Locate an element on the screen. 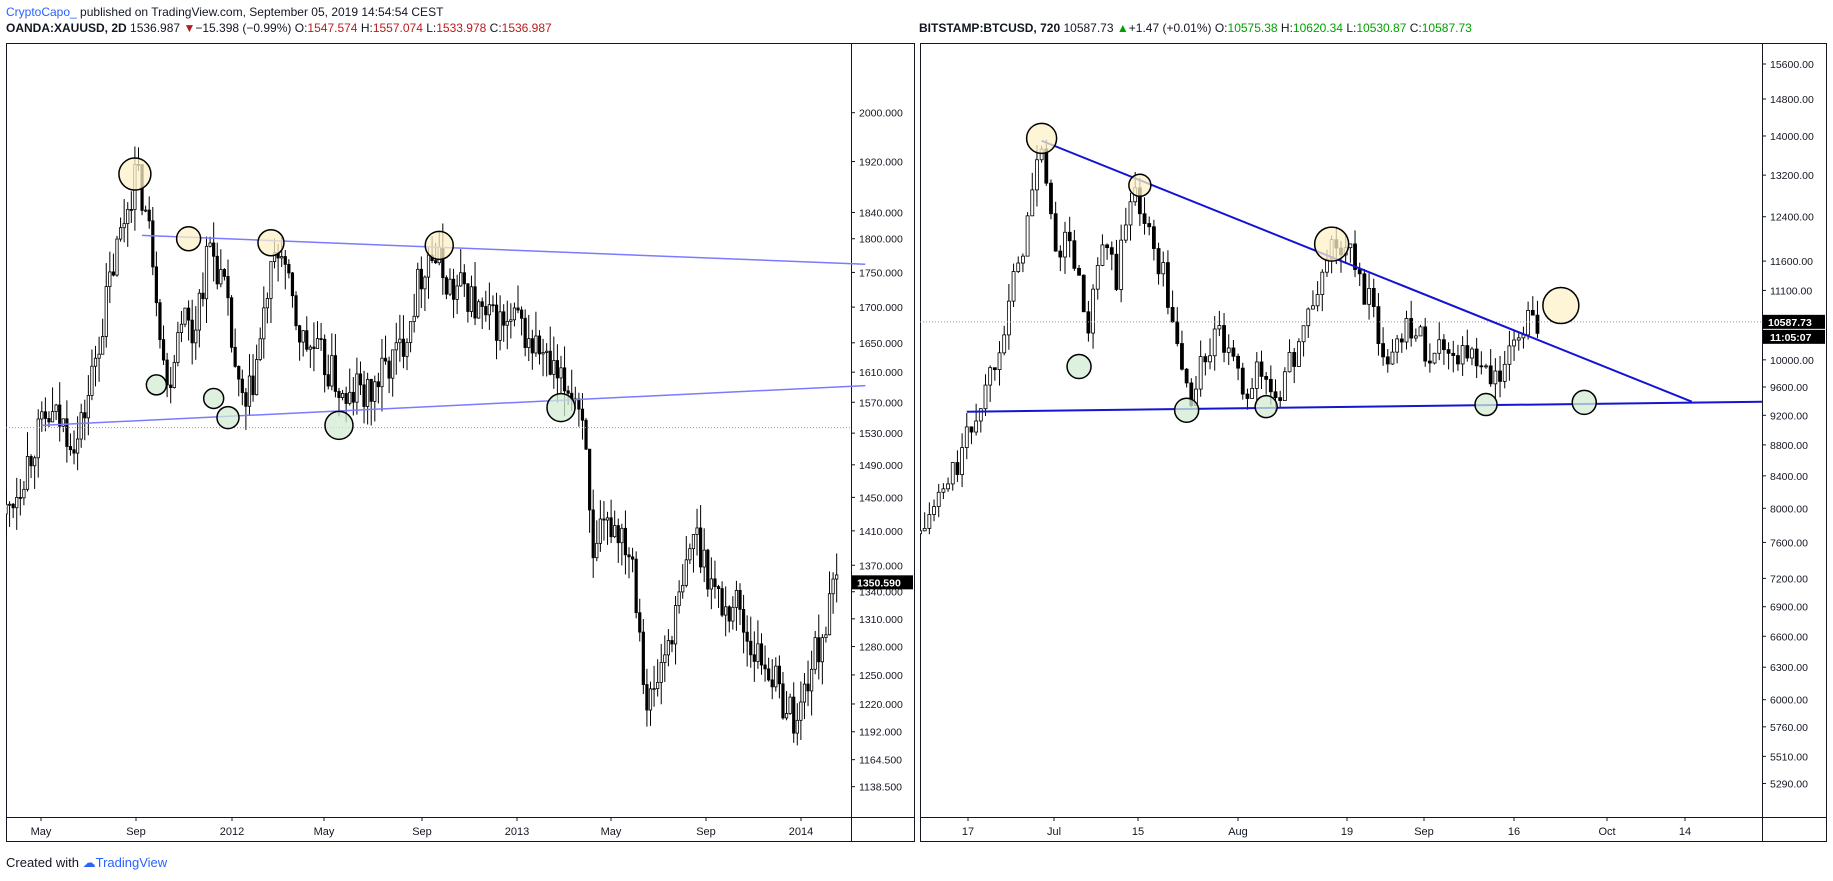  price-tick-label: 1490.000 is located at coordinates (881, 466).